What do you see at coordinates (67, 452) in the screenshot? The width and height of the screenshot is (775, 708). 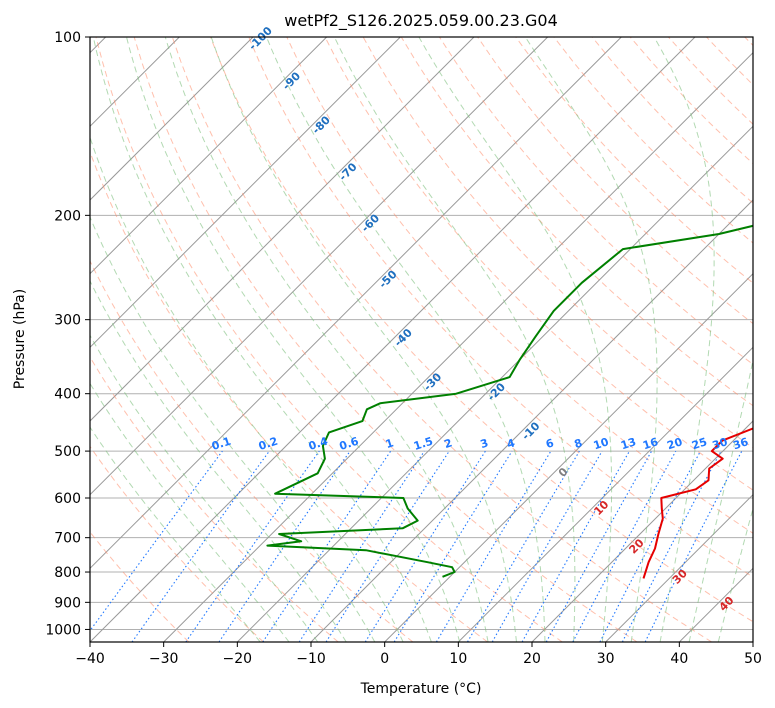 I see `y-tick-label: 500` at bounding box center [67, 452].